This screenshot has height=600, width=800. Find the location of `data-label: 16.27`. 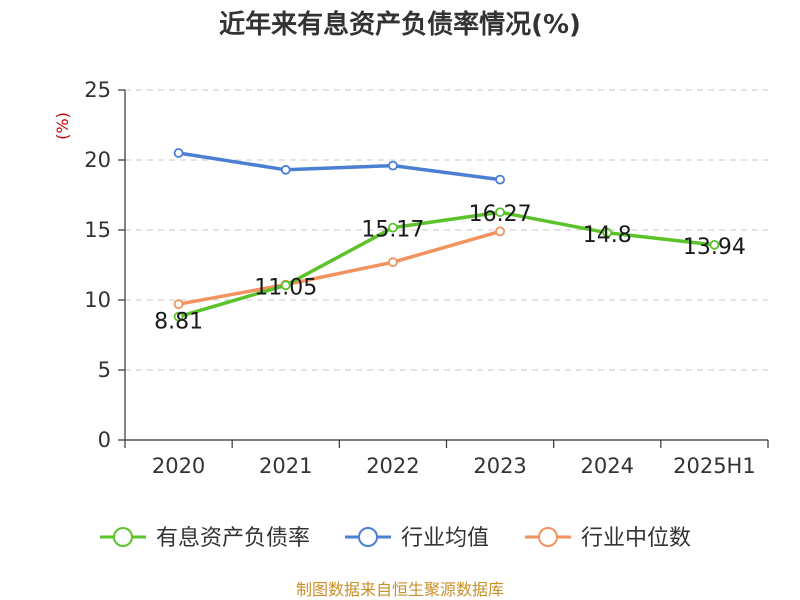

data-label: 16.27 is located at coordinates (500, 214).